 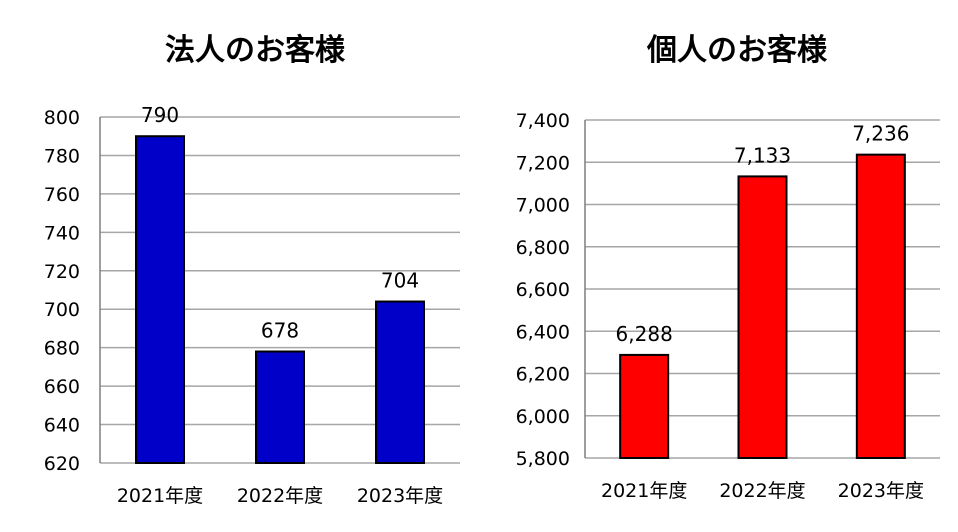 I want to click on data-label: 704, so click(x=400, y=281).